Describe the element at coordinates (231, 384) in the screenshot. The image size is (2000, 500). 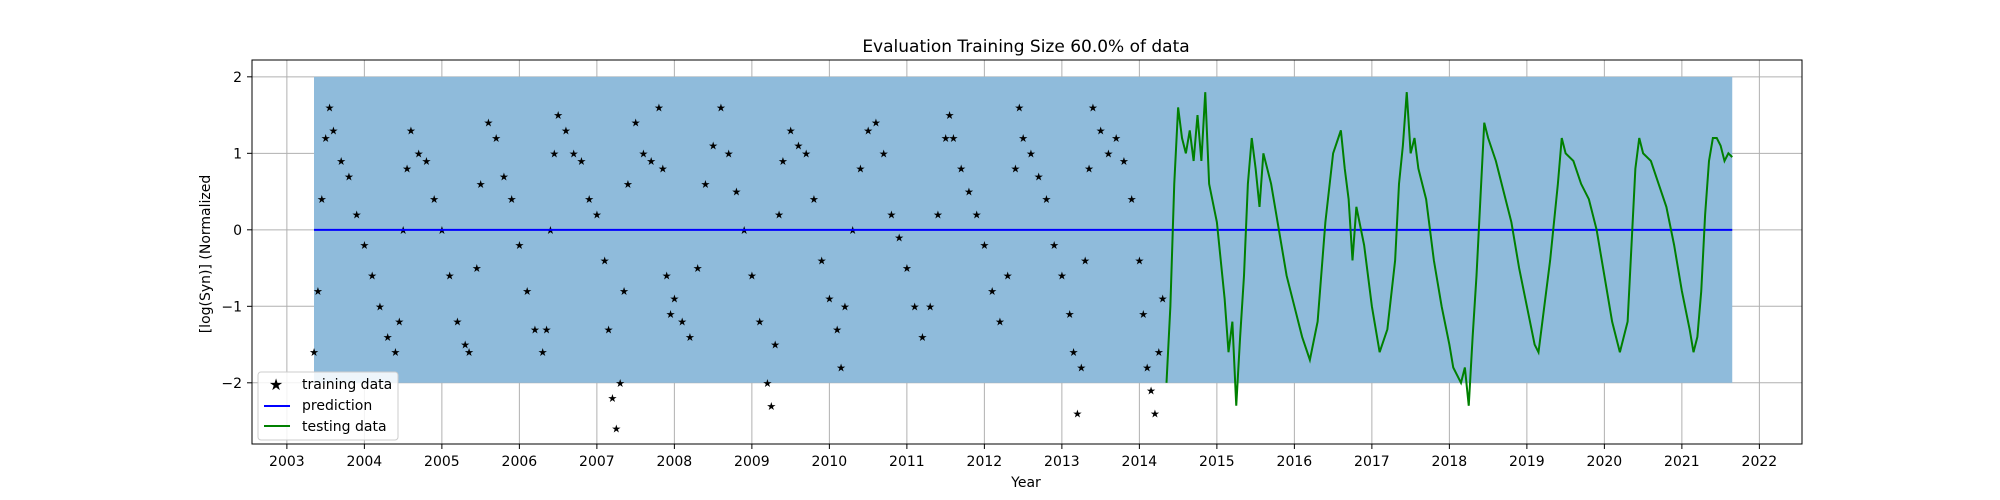
I see `y-tick-label: −2` at that location.